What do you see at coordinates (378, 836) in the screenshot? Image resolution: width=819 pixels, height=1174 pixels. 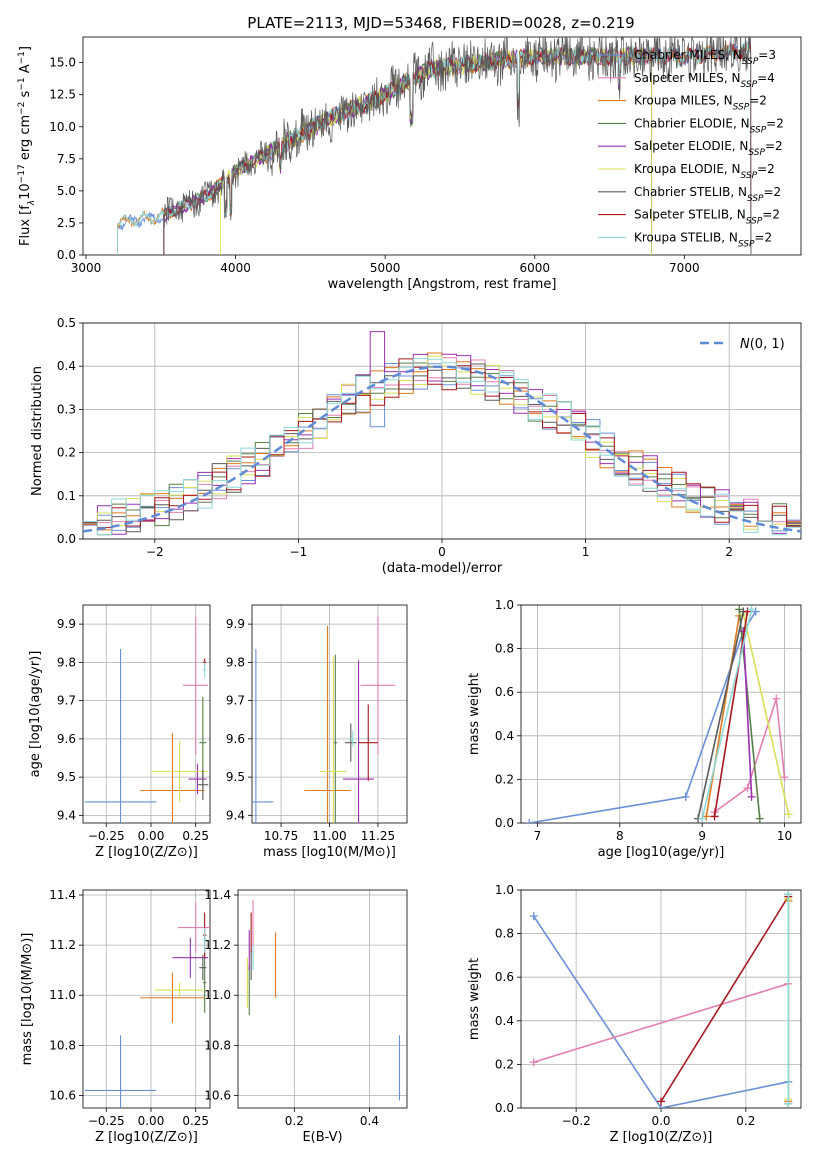 I see `x-tick-label: 11.25` at bounding box center [378, 836].